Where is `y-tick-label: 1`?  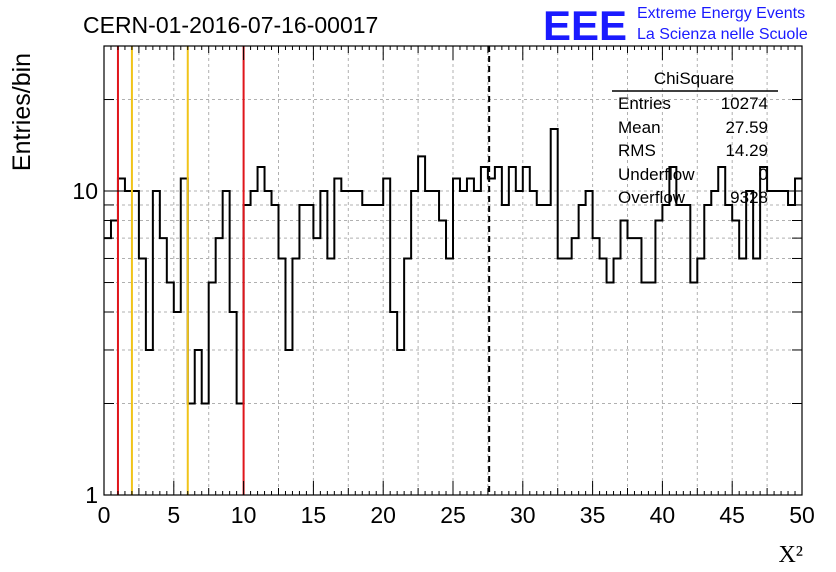
y-tick-label: 1 is located at coordinates (91, 495).